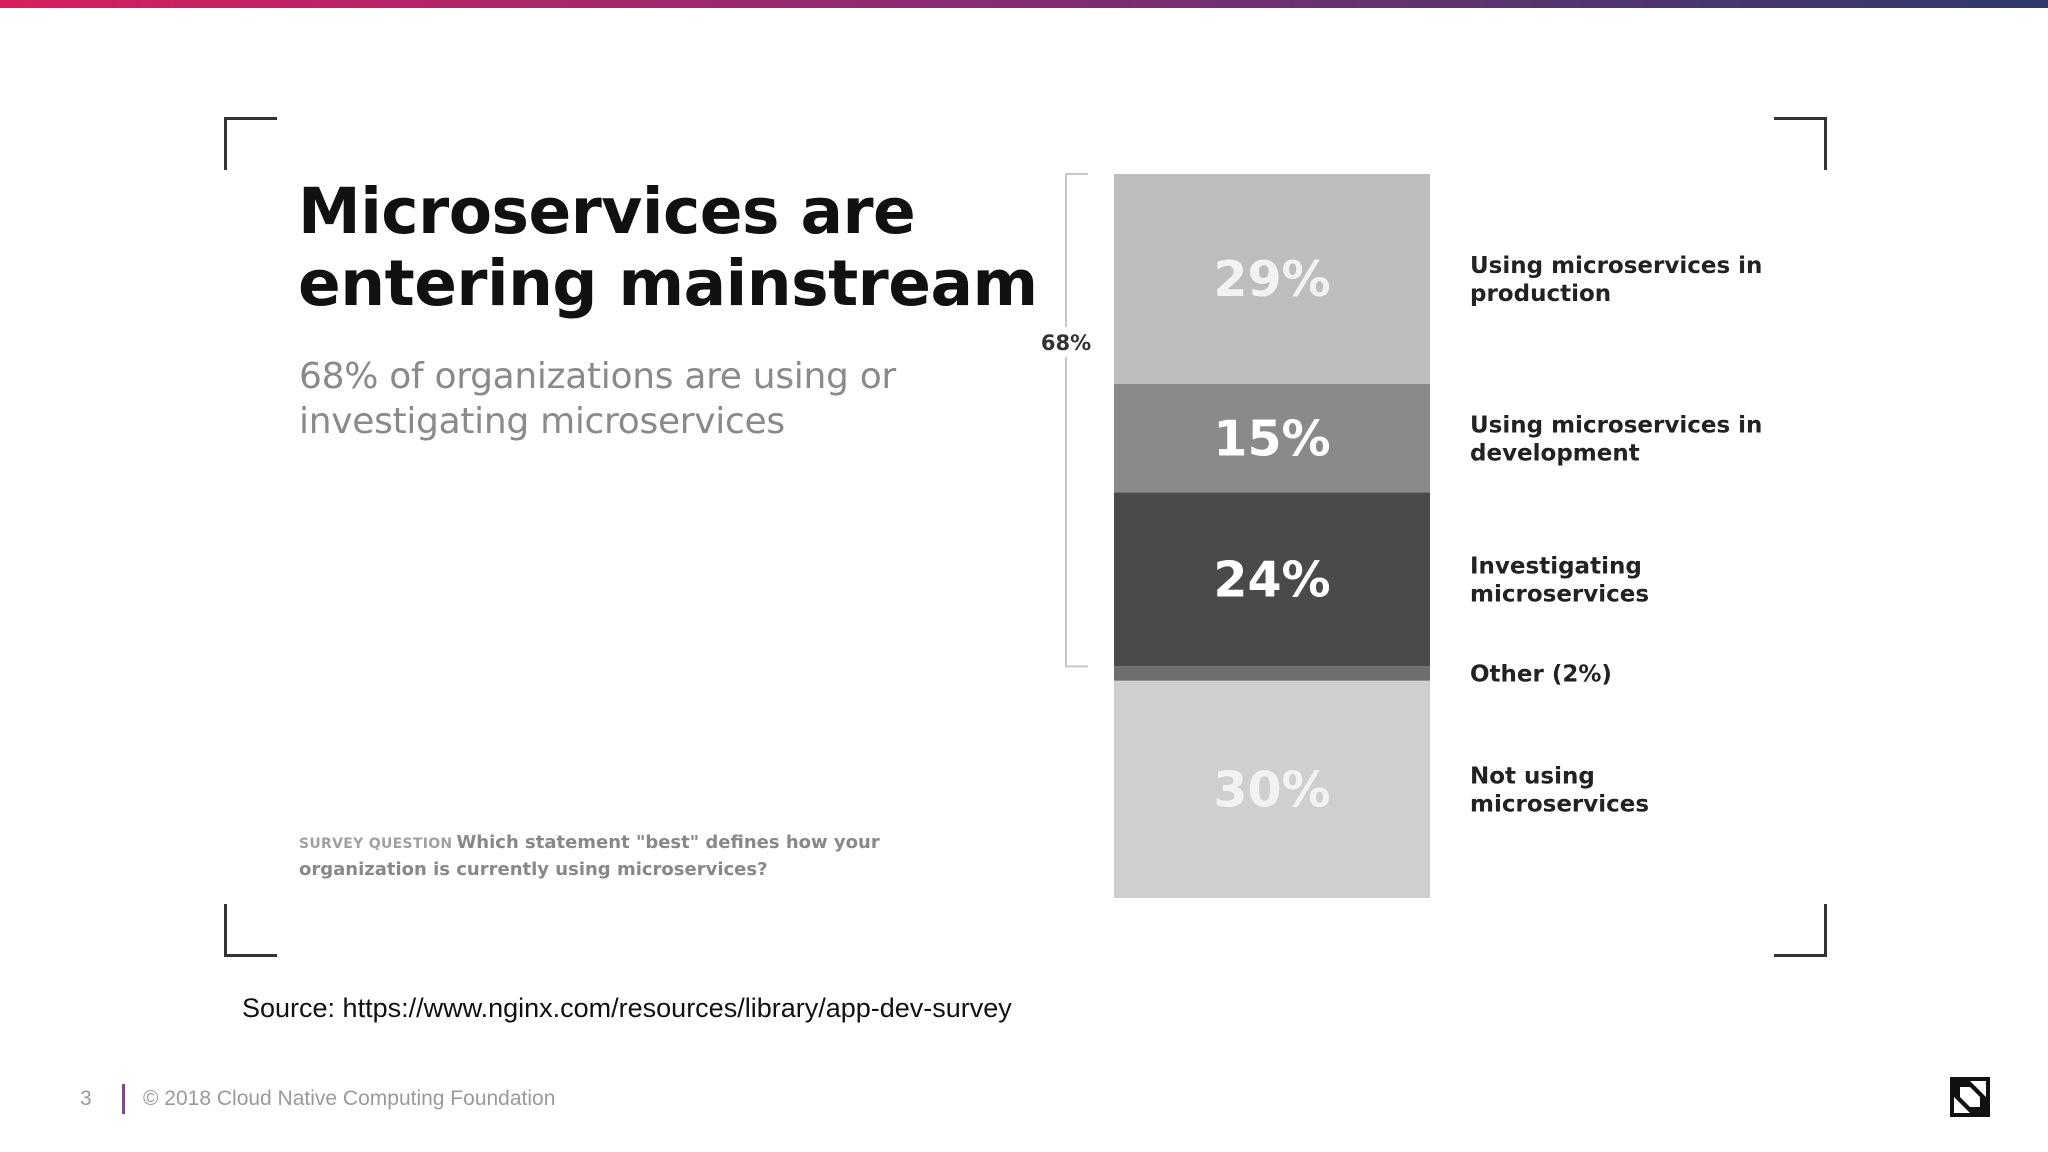 Image resolution: width=2048 pixels, height=1152 pixels. I want to click on category-label-1: Using microservices in development, so click(1616, 439).